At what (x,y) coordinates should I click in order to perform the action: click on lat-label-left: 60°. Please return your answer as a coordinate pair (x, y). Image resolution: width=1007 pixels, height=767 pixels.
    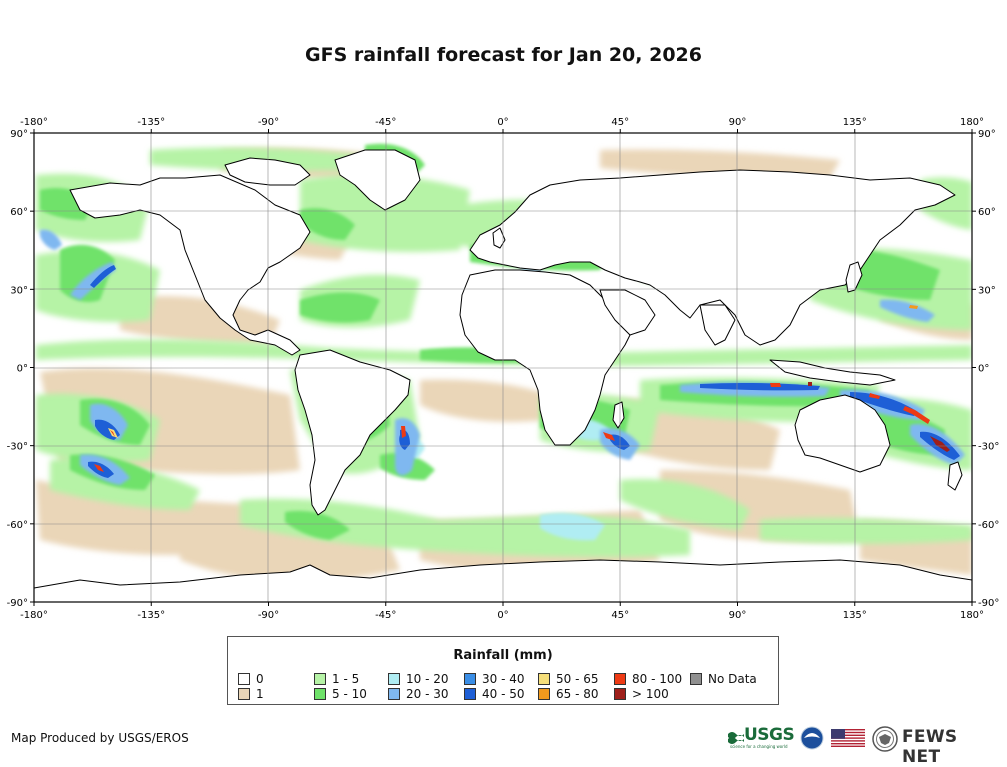
    Looking at the image, I should click on (19, 212).